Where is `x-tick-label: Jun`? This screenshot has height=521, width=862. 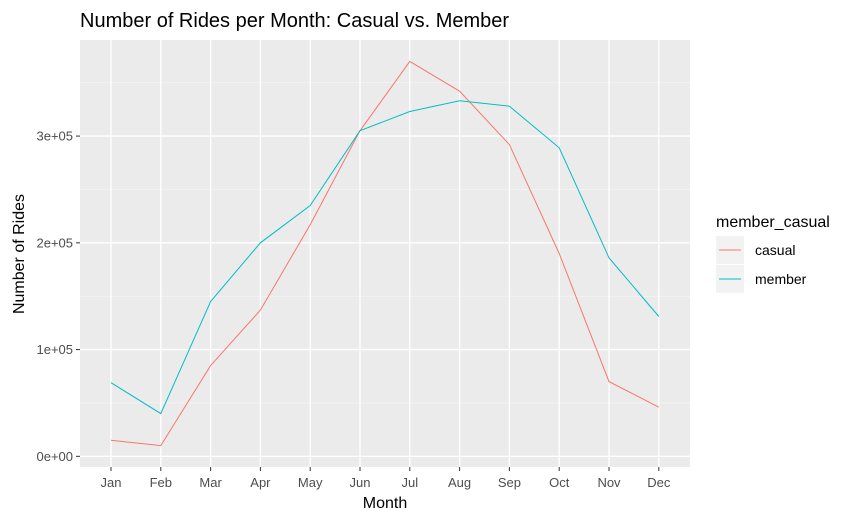
x-tick-label: Jun is located at coordinates (360, 482).